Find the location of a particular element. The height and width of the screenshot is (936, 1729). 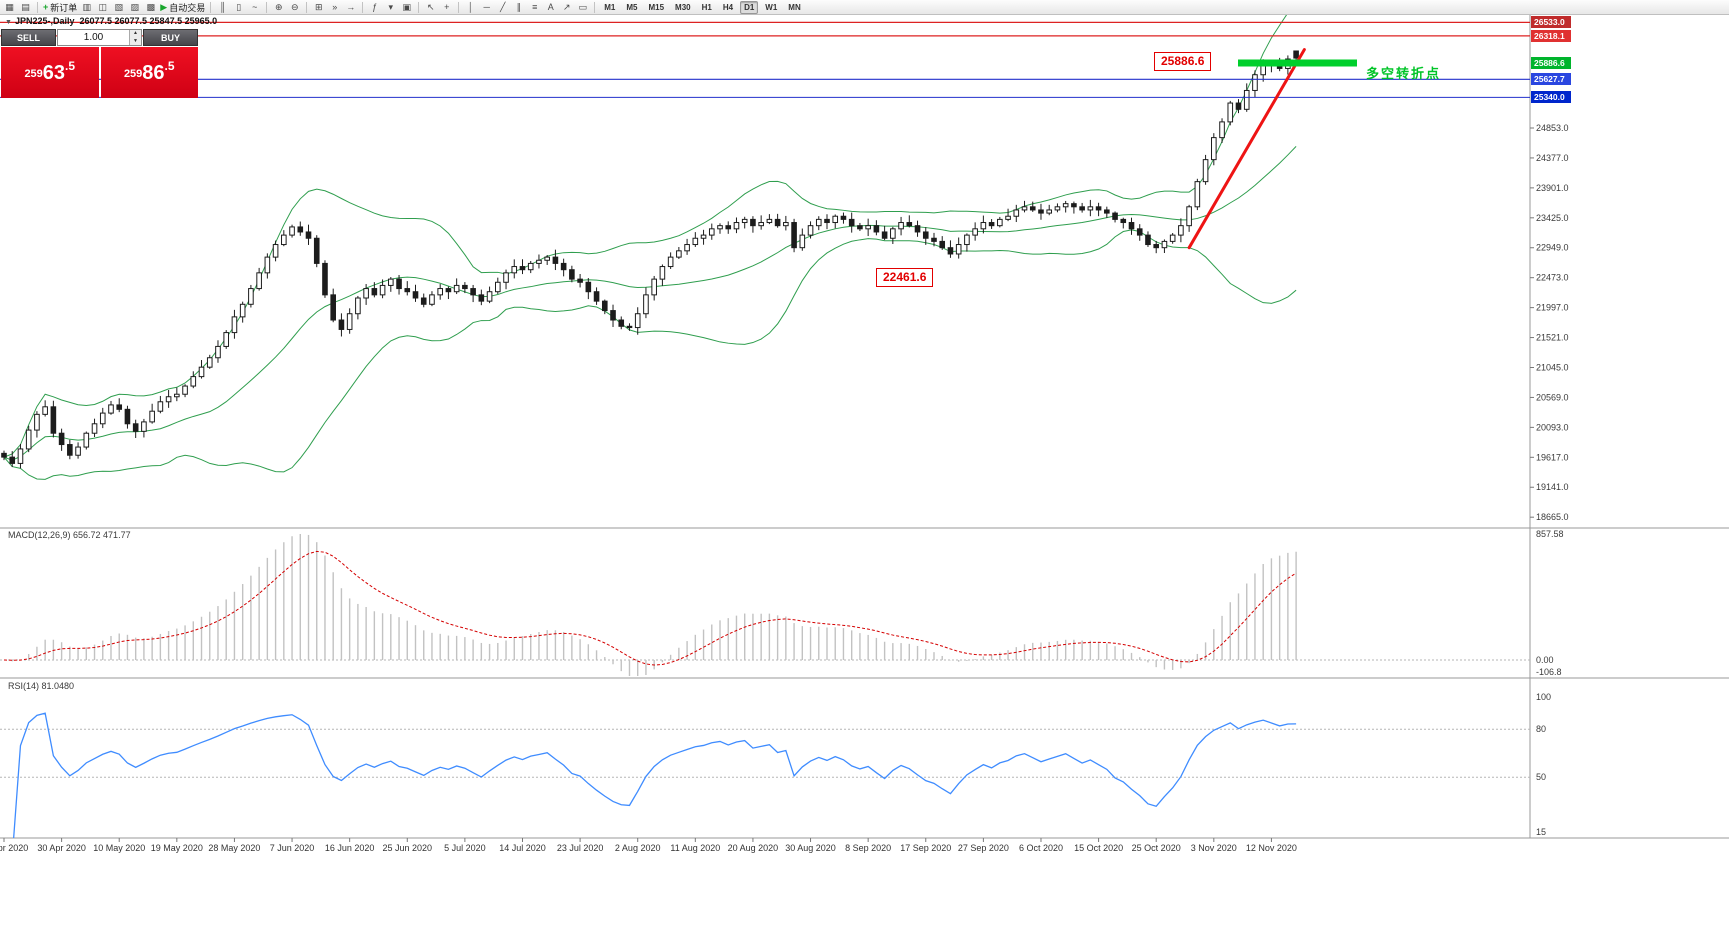

periods-dropdown-button: ▾ is located at coordinates (390, 7).